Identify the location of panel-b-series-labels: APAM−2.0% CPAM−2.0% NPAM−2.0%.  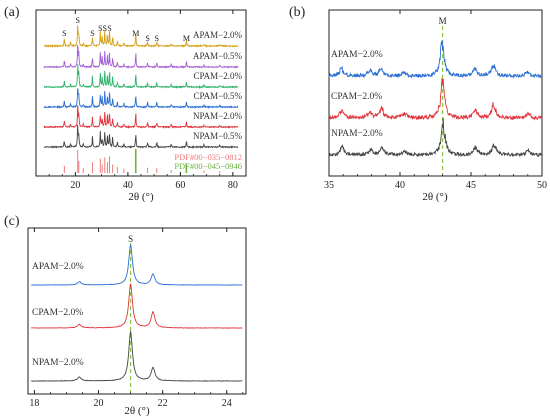
(357, 94).